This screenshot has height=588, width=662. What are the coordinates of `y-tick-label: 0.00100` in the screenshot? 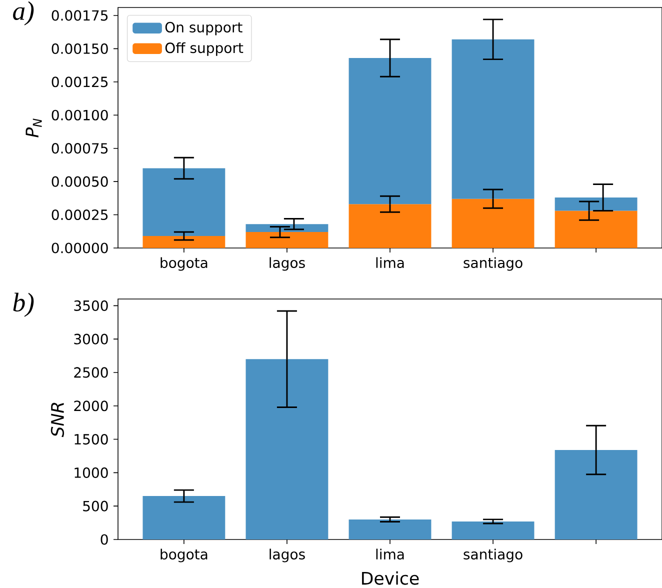 It's located at (80, 115).